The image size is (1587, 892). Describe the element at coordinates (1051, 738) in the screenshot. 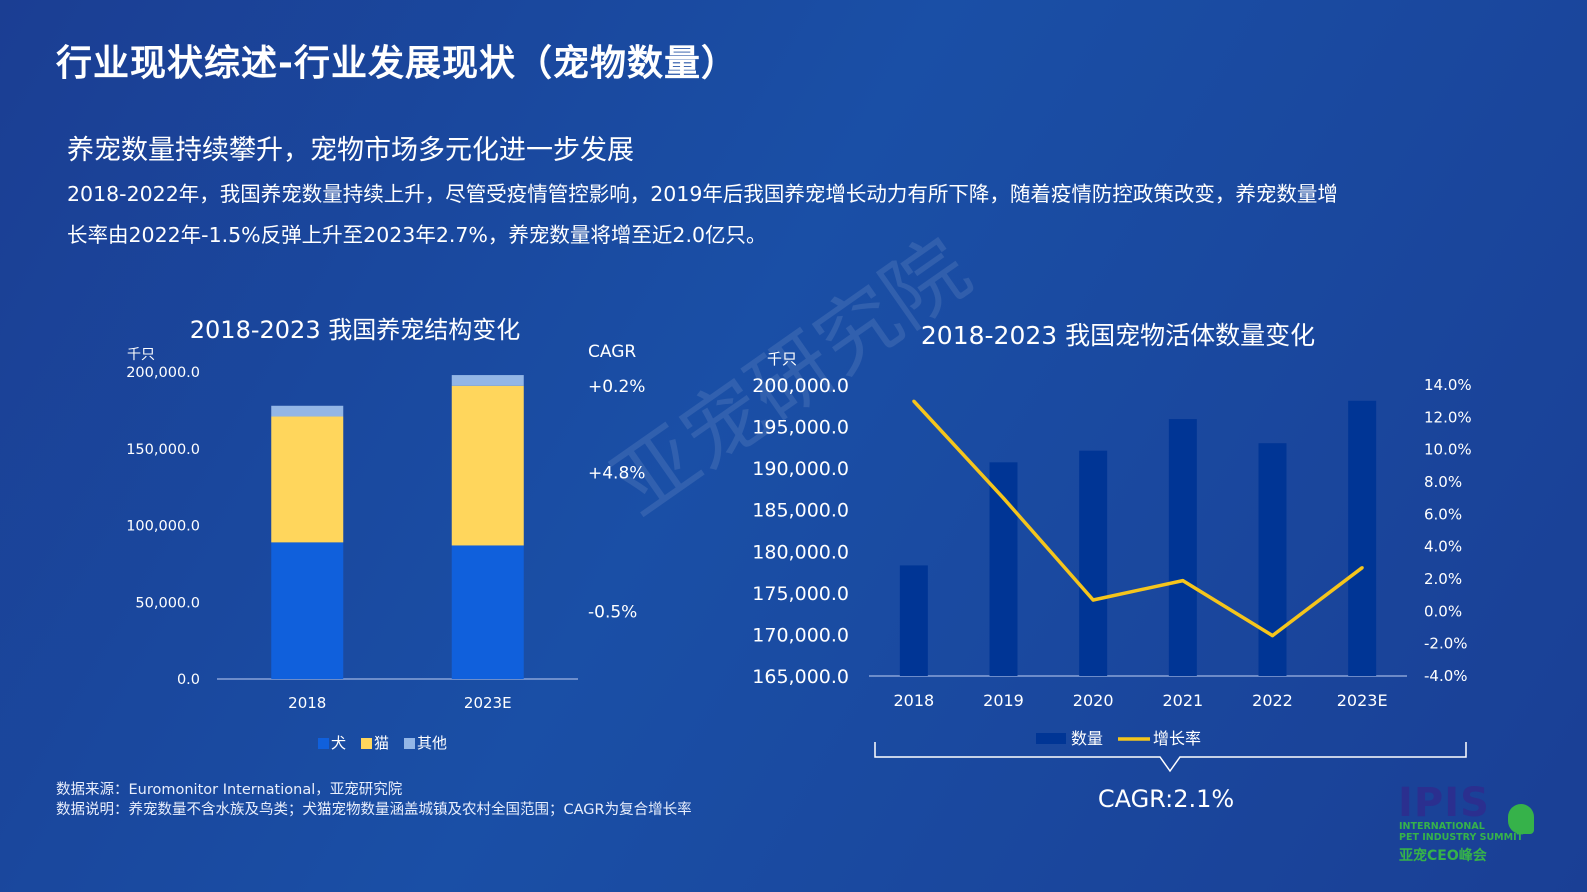

I see `chart2-legend-swatch-bar` at that location.